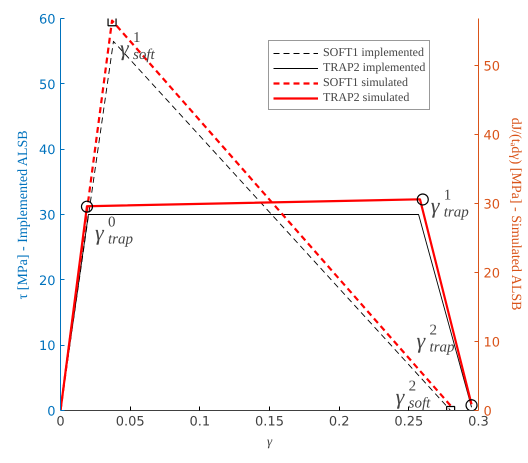  I want to click on y2-axis-title: dJ/(tₐdγ) [MPa] - Simulated ALSB, so click(516, 214).